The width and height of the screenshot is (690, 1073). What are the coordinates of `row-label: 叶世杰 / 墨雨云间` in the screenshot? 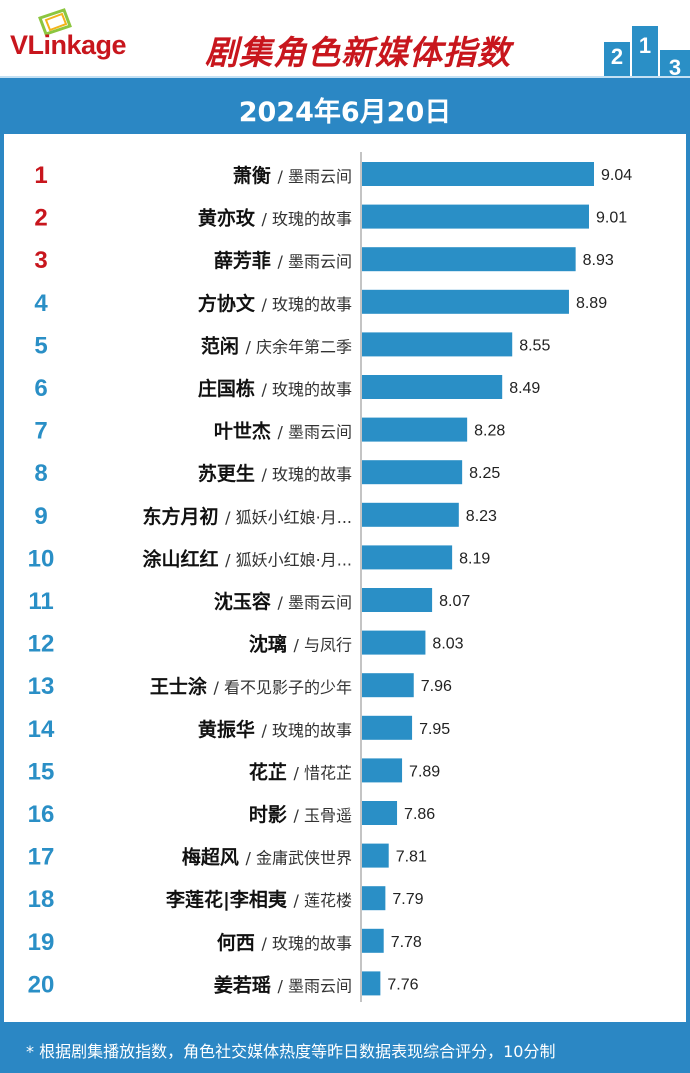 It's located at (283, 432).